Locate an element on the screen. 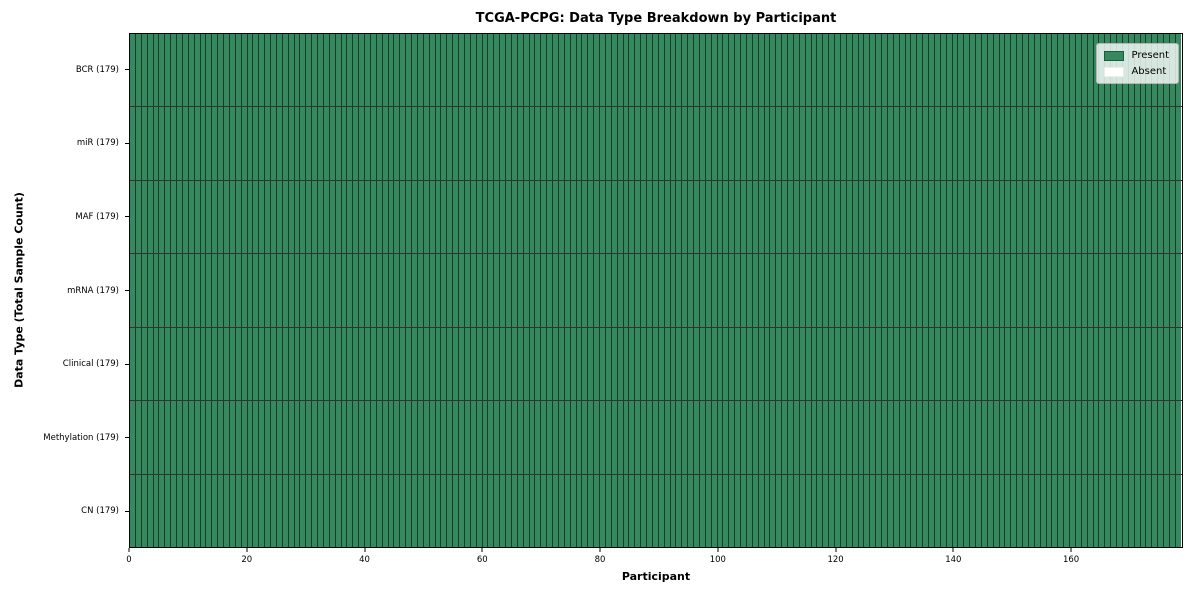 The height and width of the screenshot is (600, 1200). legend-swatch-present is located at coordinates (1114, 55).